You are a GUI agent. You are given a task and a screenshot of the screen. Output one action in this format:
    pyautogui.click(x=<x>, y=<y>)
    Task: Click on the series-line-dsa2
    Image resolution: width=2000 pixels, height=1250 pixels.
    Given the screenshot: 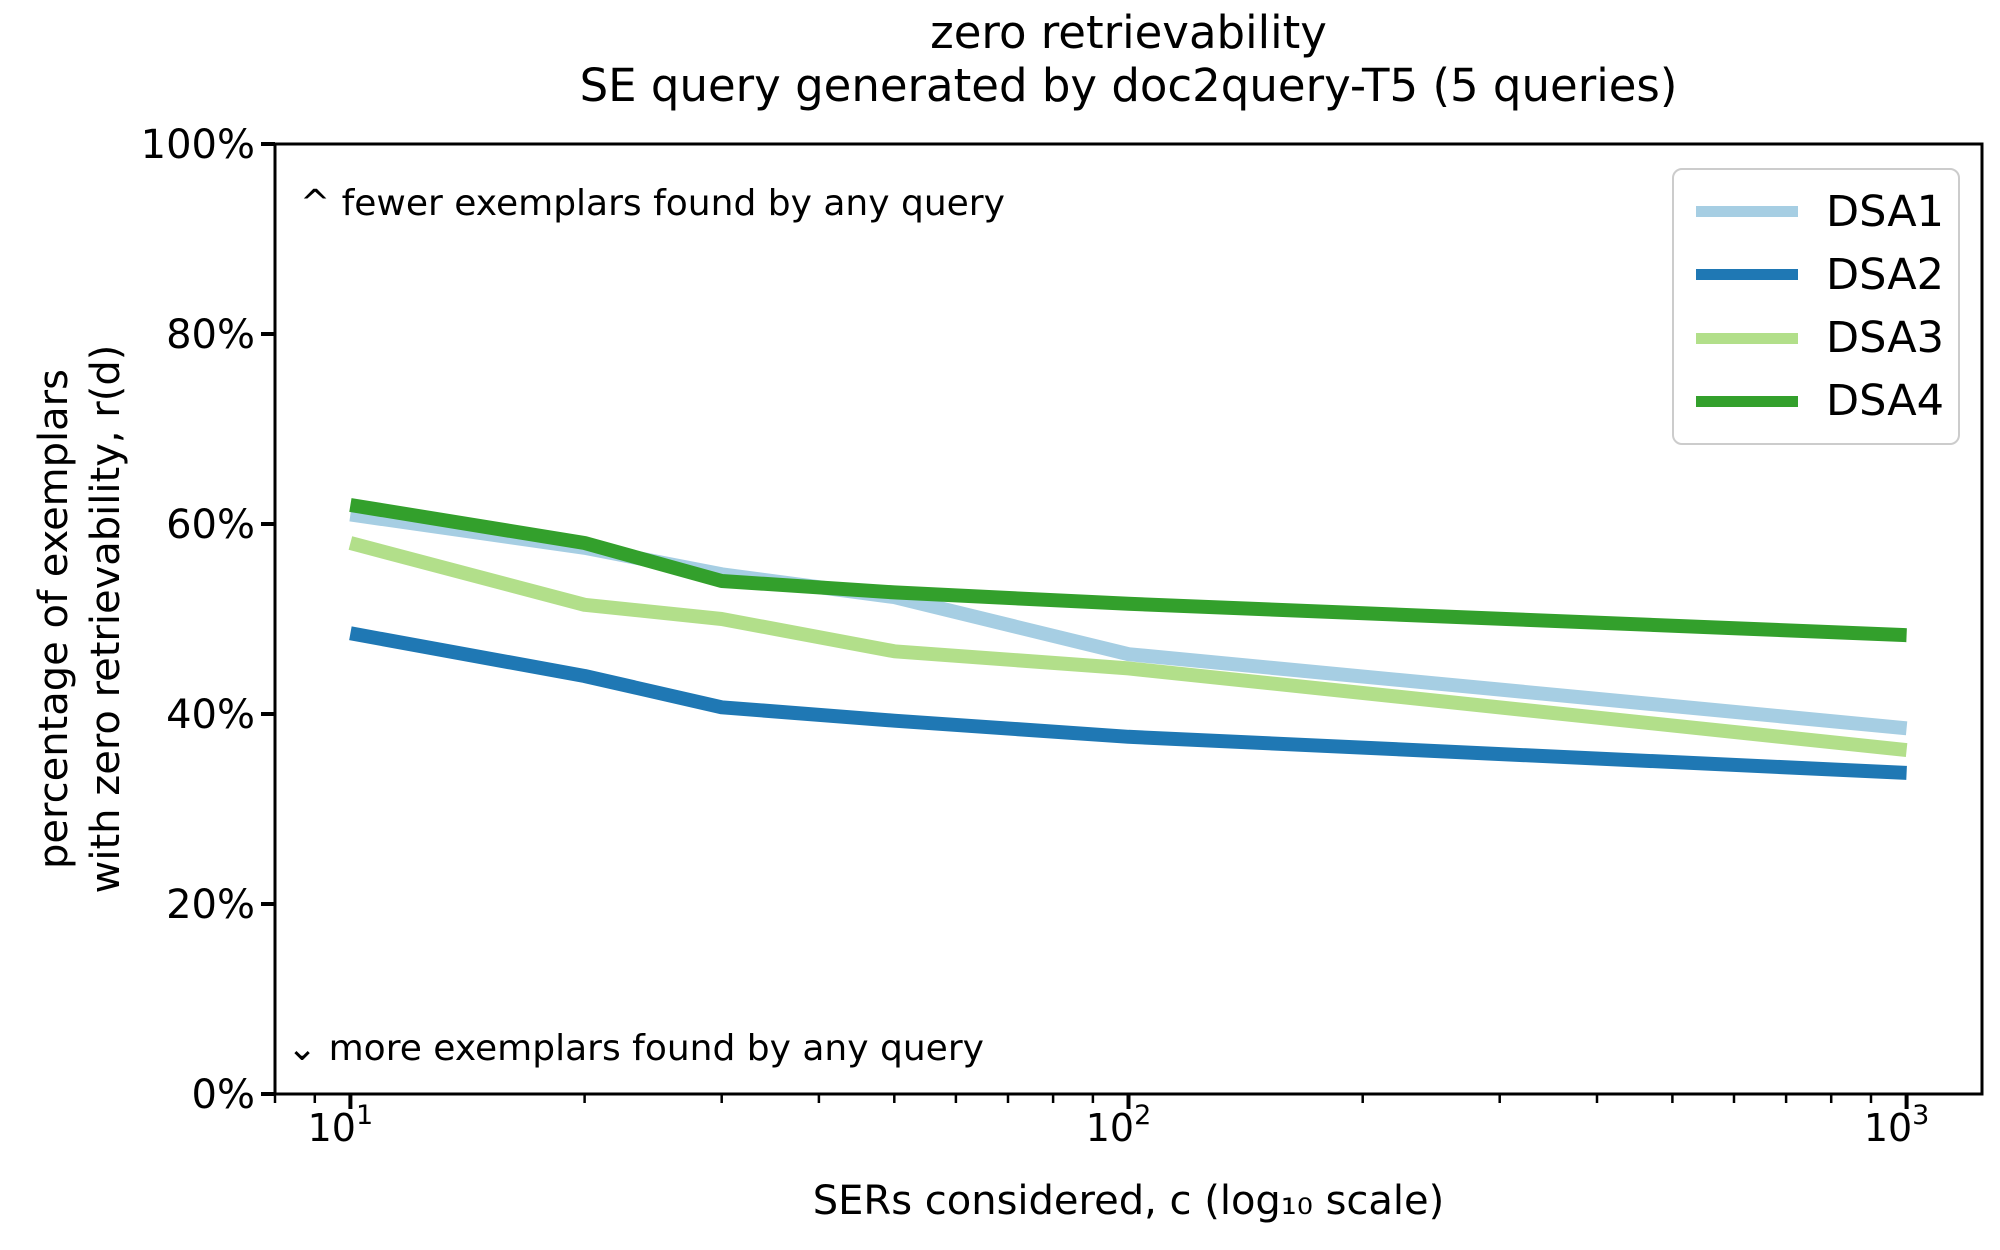 What is the action you would take?
    pyautogui.click(x=1128, y=703)
    